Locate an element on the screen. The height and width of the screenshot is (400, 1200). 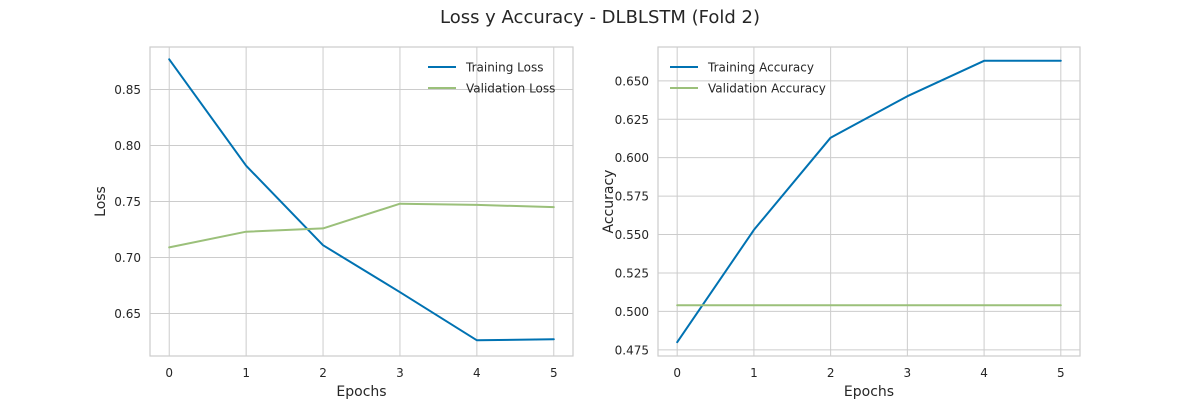
loss-ytick-label: 0.65 is located at coordinates (127, 314).